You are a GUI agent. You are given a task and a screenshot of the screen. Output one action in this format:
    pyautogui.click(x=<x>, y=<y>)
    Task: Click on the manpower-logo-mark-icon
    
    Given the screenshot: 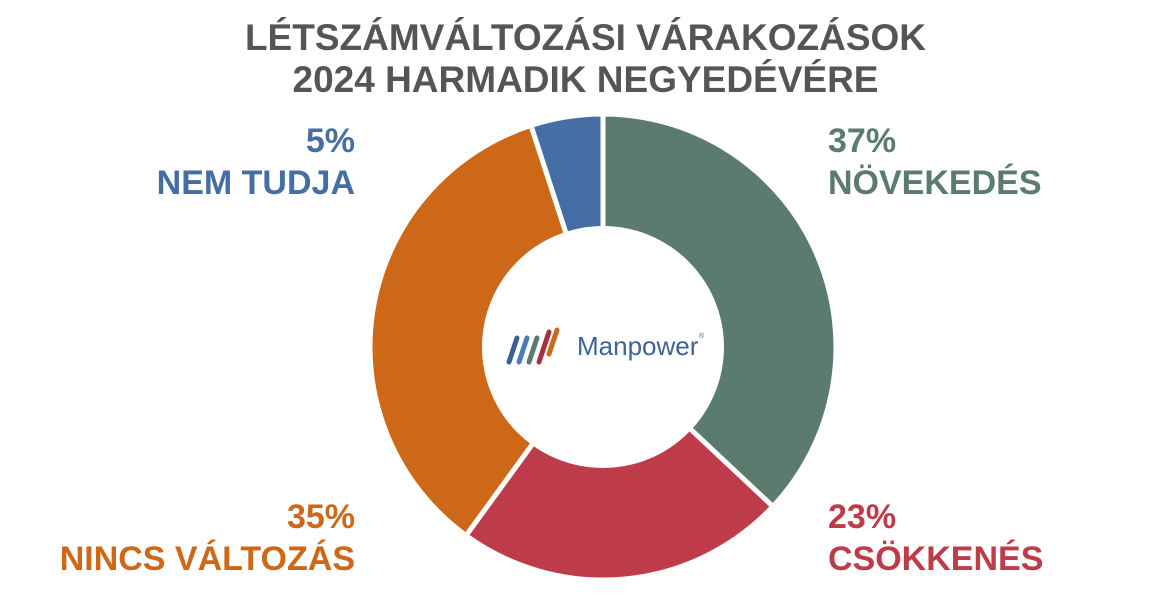 What is the action you would take?
    pyautogui.click(x=533, y=346)
    